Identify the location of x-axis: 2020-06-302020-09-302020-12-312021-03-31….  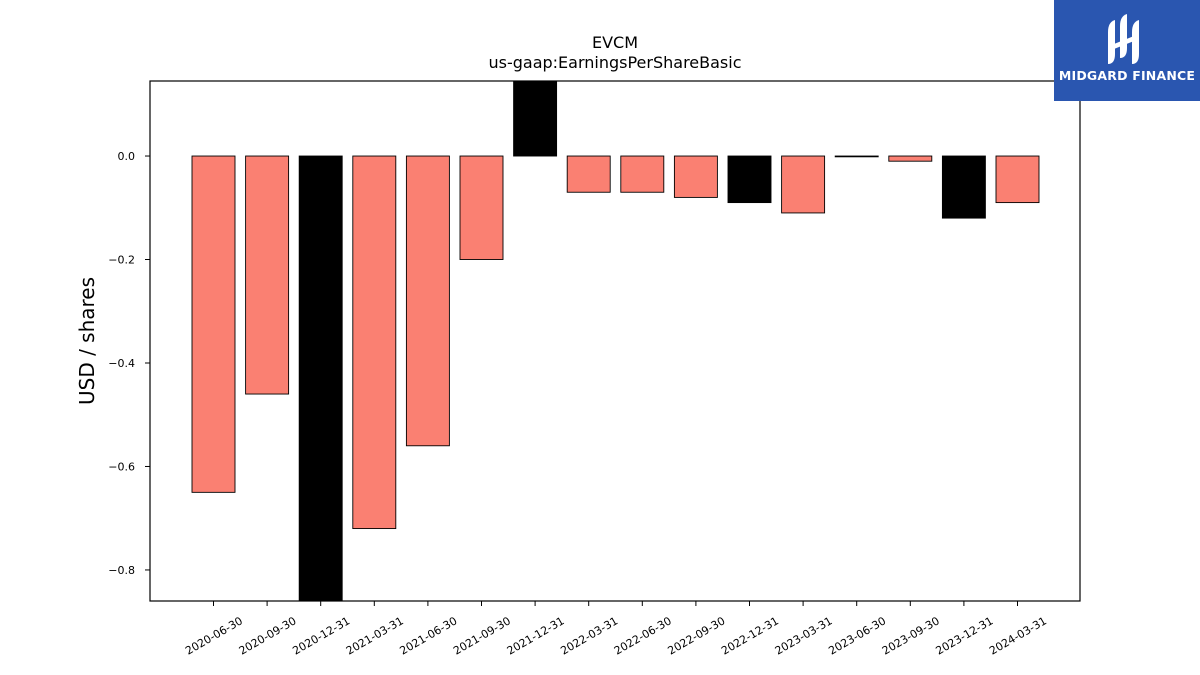
(616, 629).